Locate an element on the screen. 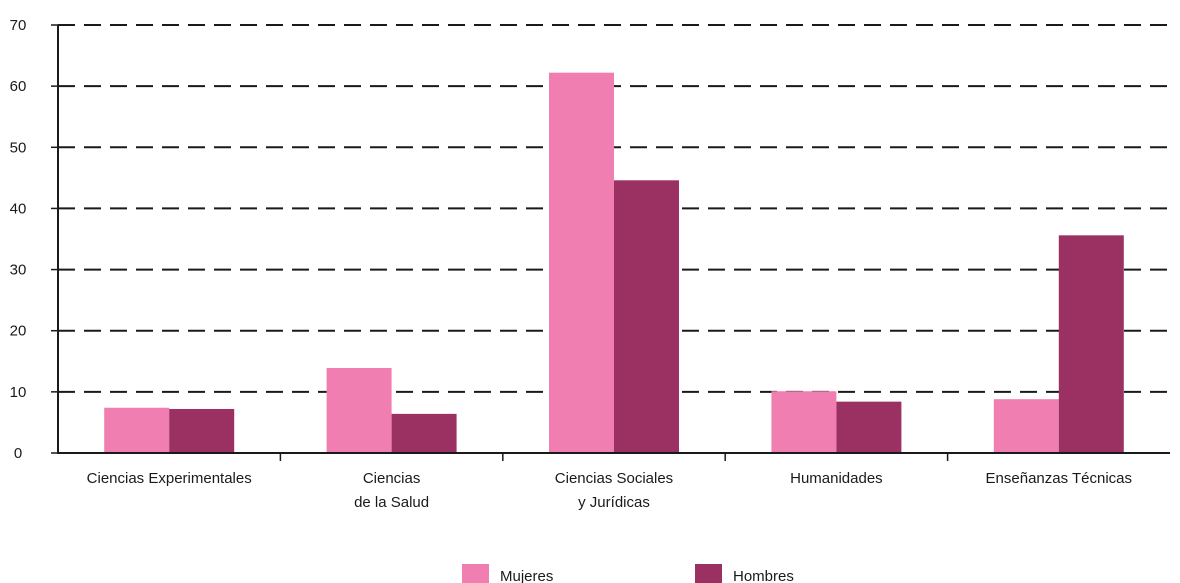 The height and width of the screenshot is (583, 1180). legend: Mujeres Hombres is located at coordinates (628, 573).